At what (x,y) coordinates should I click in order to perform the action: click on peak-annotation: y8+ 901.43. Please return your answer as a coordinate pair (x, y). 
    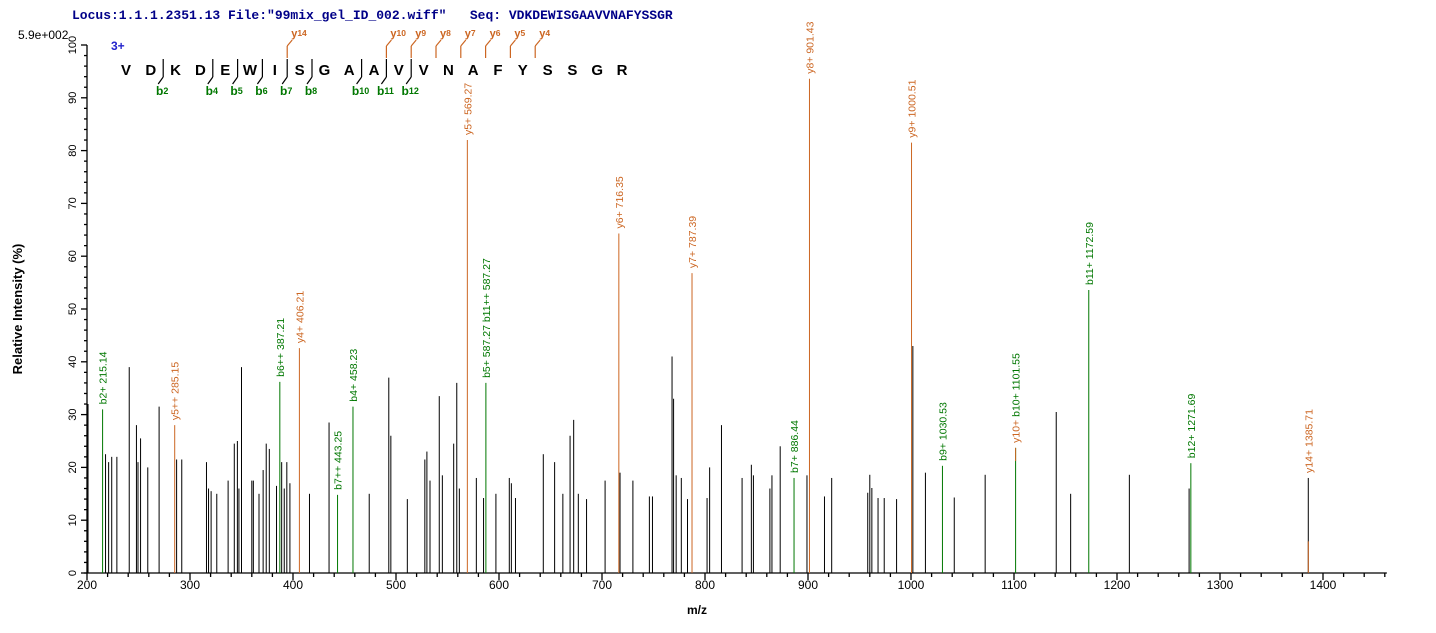
    Looking at the image, I should click on (810, 47).